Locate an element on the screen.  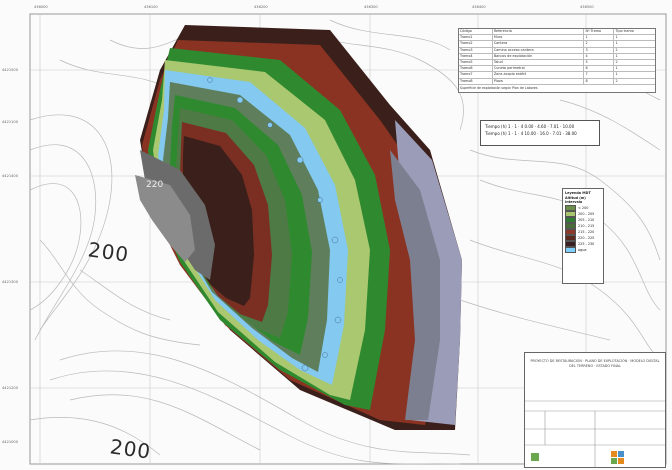
legend-entry-label: < 200 is located at coordinates (583, 207).